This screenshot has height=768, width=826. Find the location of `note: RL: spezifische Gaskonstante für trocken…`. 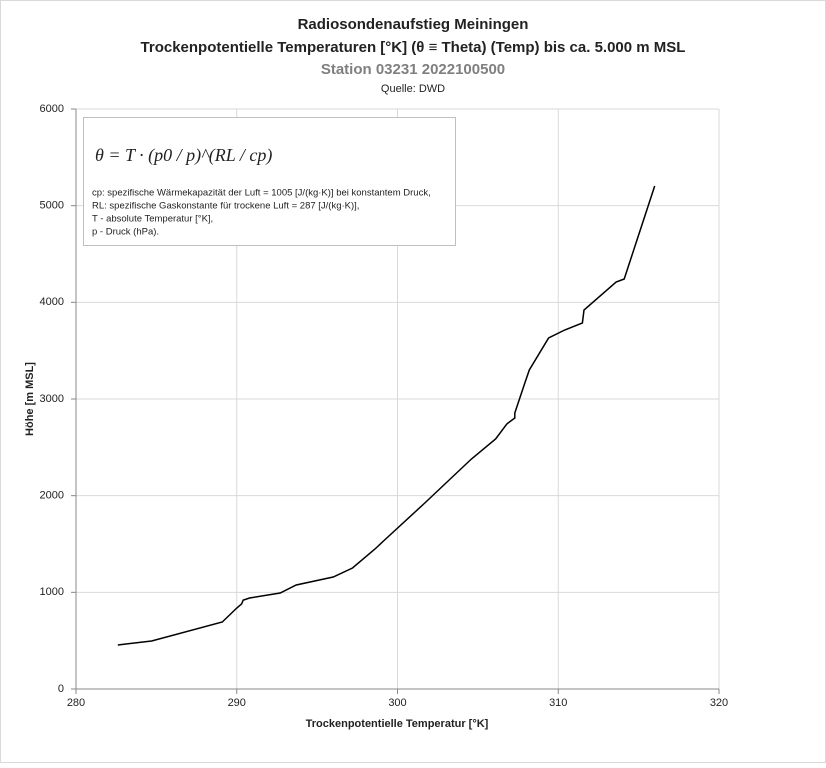

note: RL: spezifische Gaskonstante für trocken… is located at coordinates (225, 206).